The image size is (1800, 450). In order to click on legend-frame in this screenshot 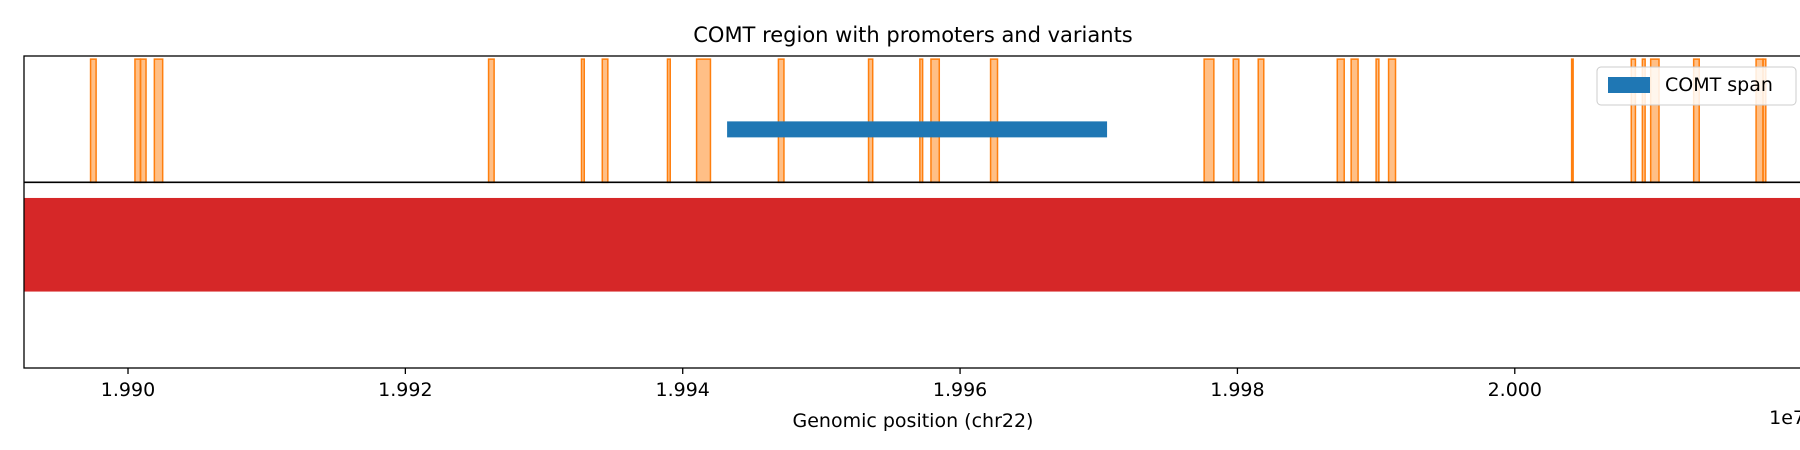, I will do `click(1696, 86)`.